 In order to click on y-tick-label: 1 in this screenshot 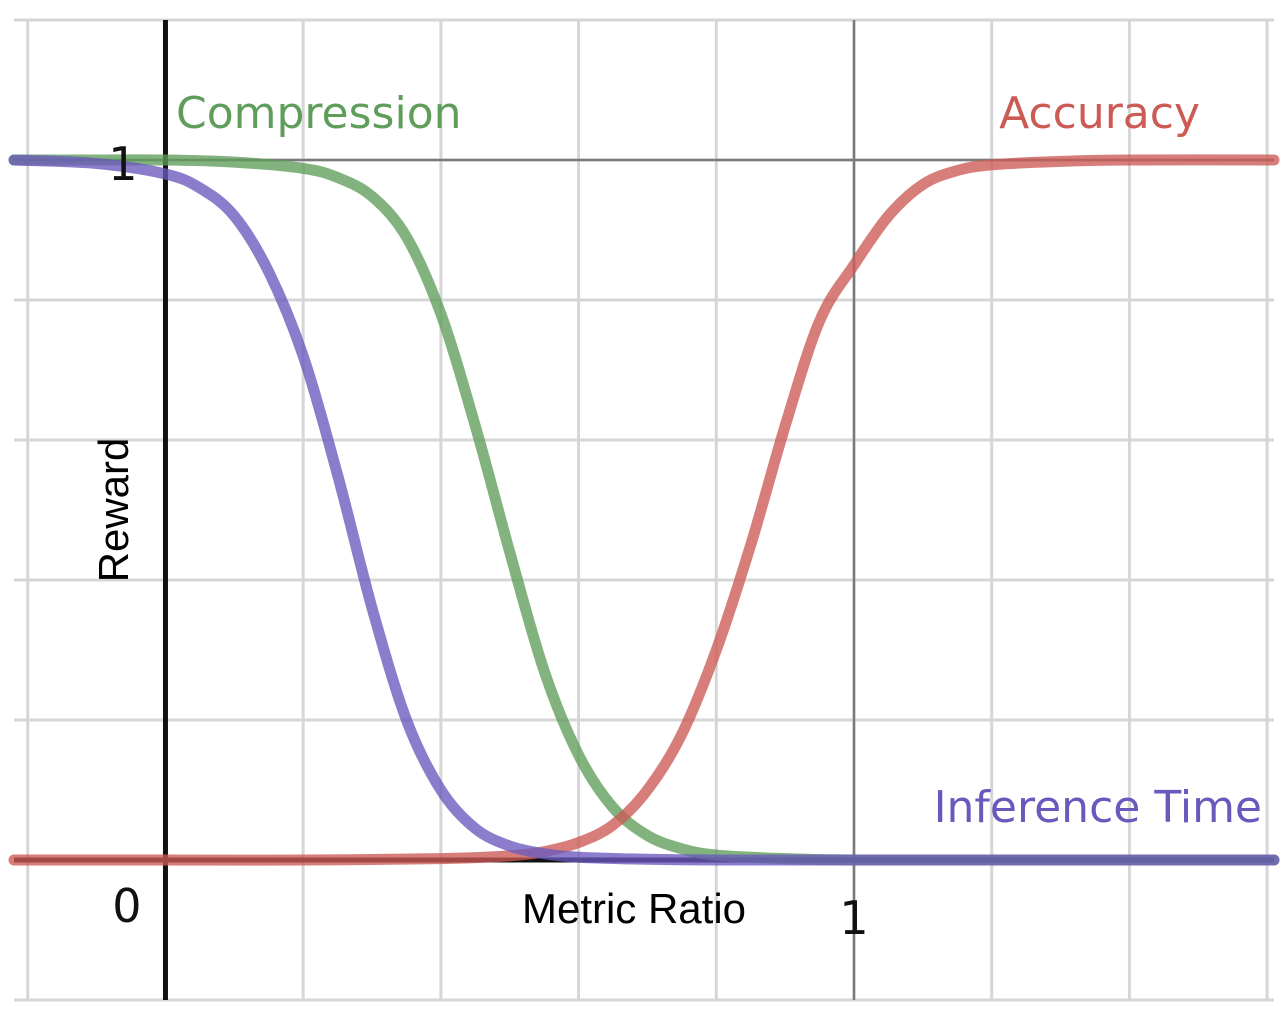, I will do `click(122, 164)`.